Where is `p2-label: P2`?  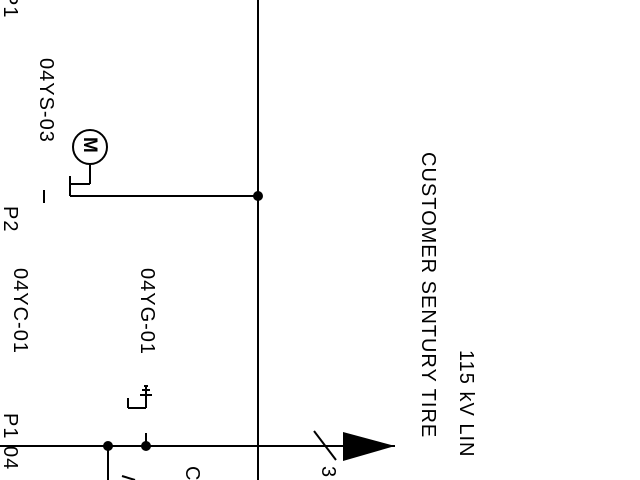 p2-label: P2 is located at coordinates (10, 219).